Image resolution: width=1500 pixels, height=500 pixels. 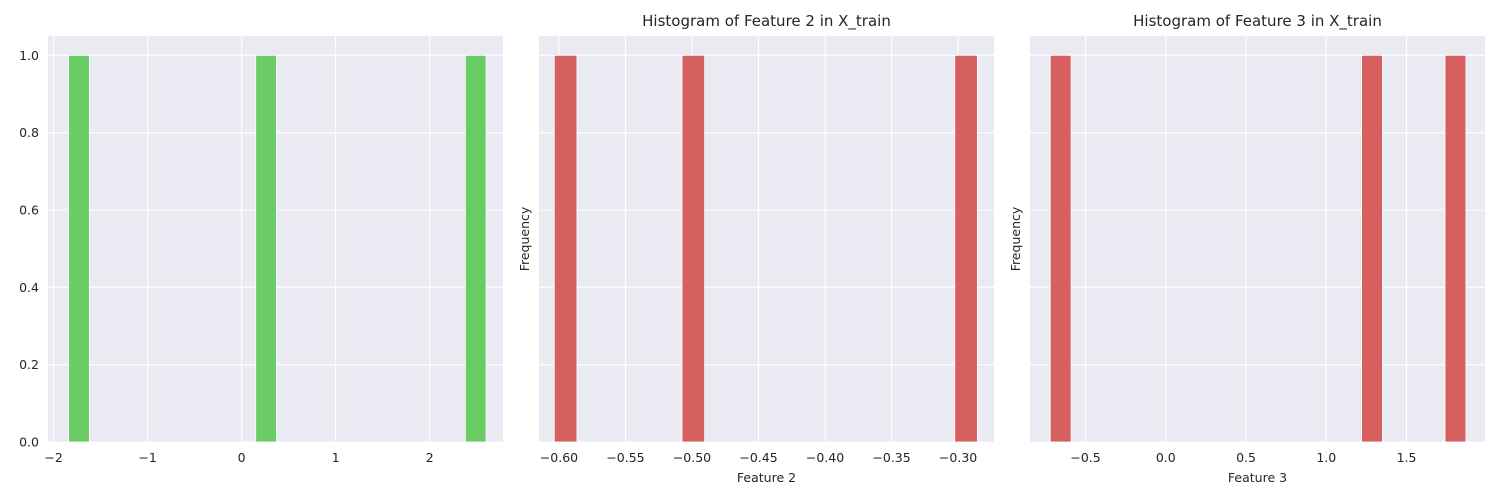 I want to click on x-tick-label: −0.30, so click(x=958, y=457).